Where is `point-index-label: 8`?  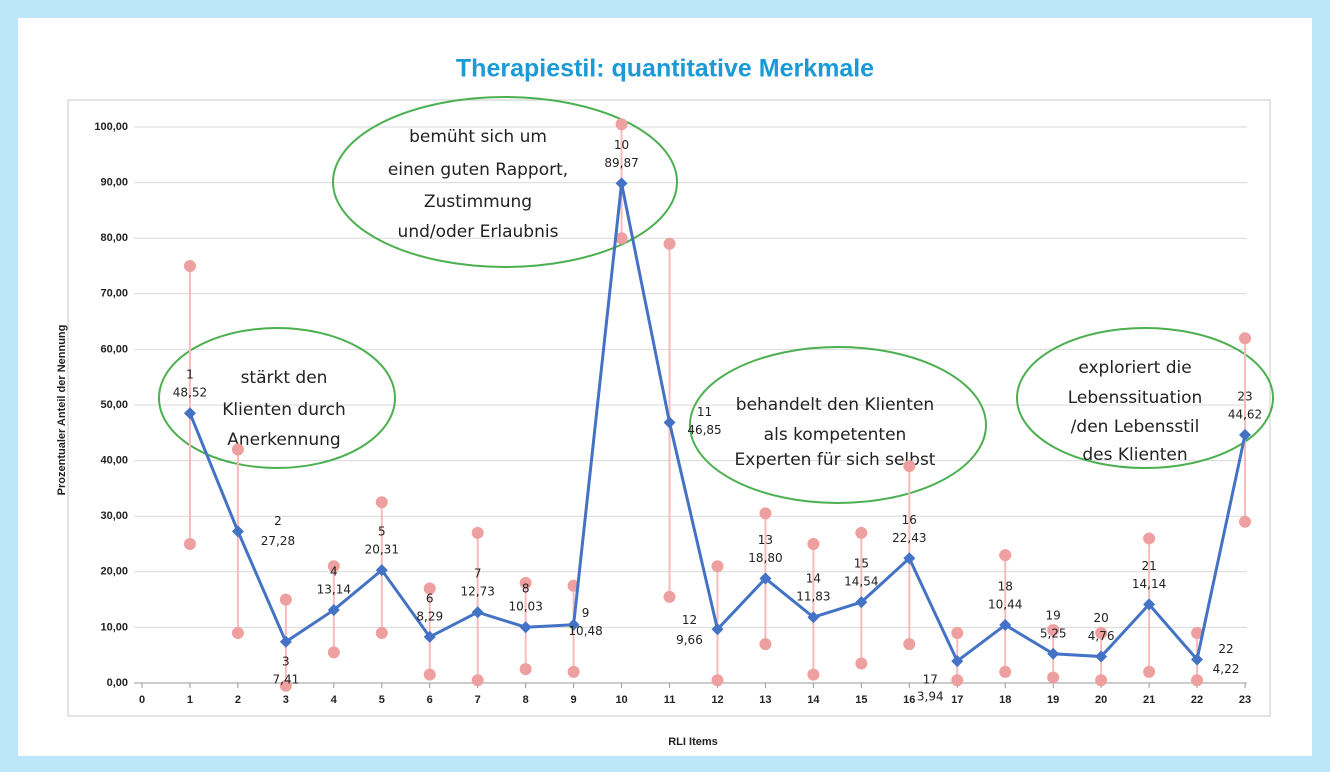
point-index-label: 8 is located at coordinates (526, 589).